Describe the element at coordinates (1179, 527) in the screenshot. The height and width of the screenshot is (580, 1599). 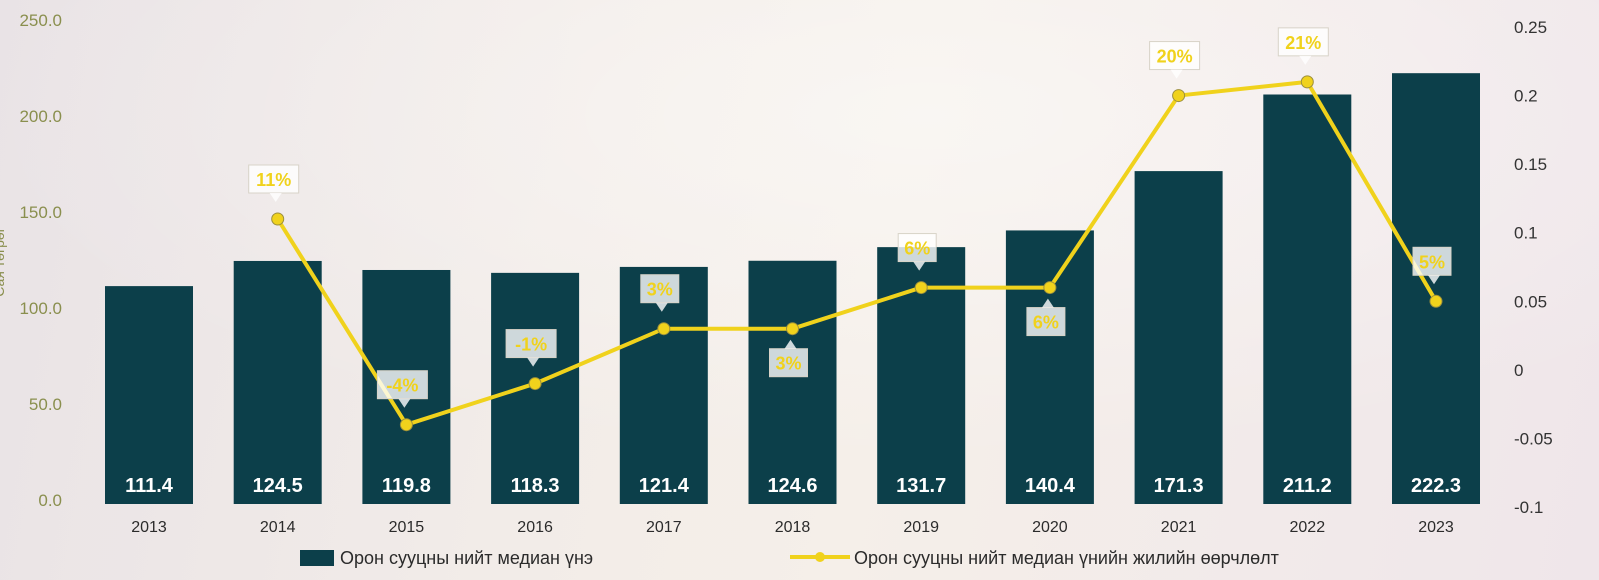
I see `x-tick-label: 2021` at that location.